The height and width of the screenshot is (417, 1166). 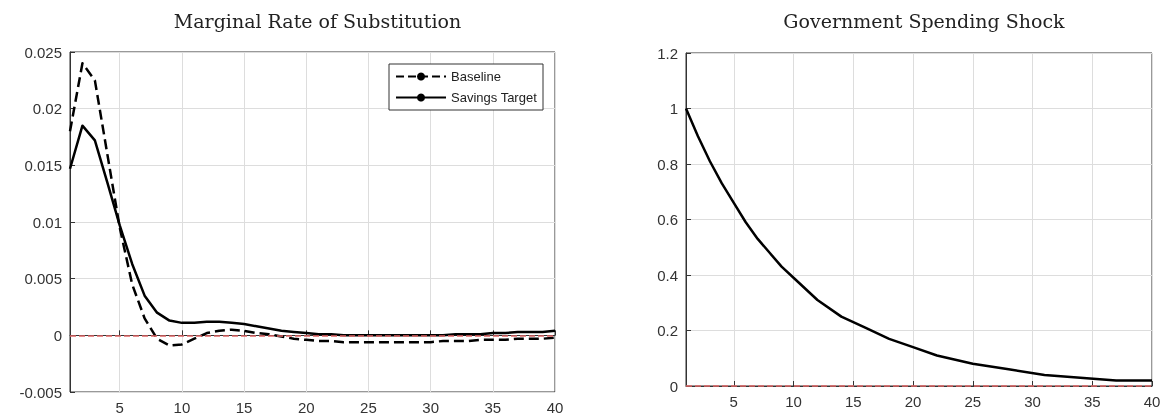 I want to click on y-tick-label: 1.2, so click(x=667, y=53).